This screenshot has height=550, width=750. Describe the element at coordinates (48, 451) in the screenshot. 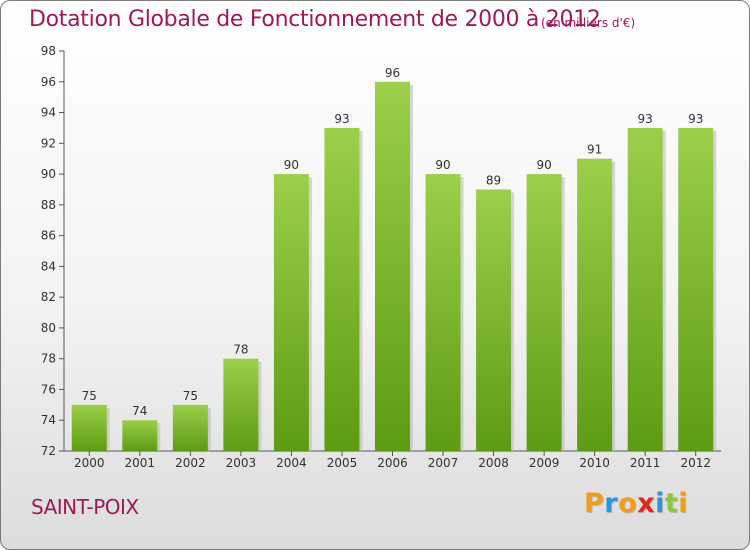

I see `y-tick-label: 72` at that location.